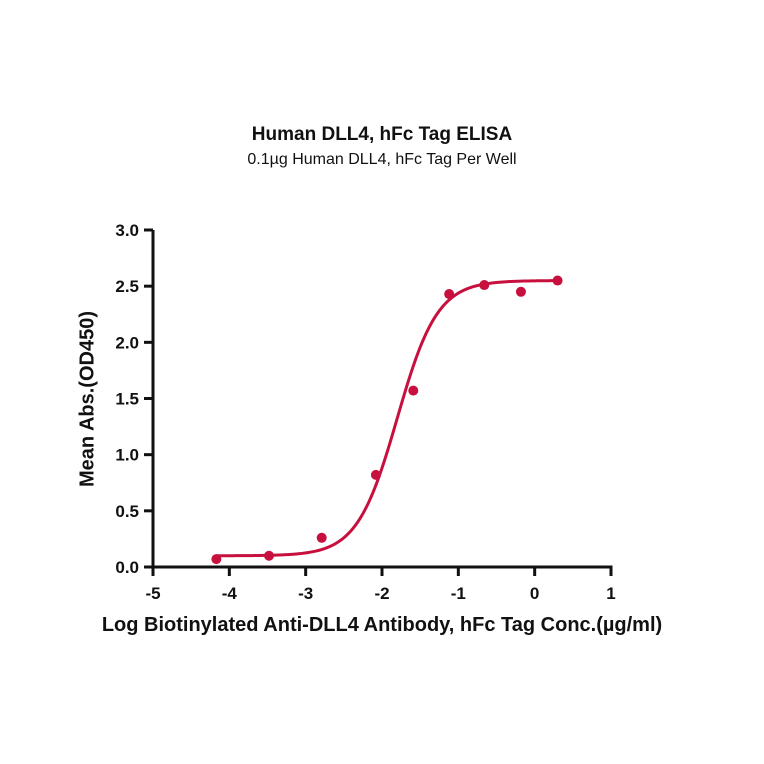 This screenshot has height=764, width=764. I want to click on y-tick-label: 0.5, so click(127, 511).